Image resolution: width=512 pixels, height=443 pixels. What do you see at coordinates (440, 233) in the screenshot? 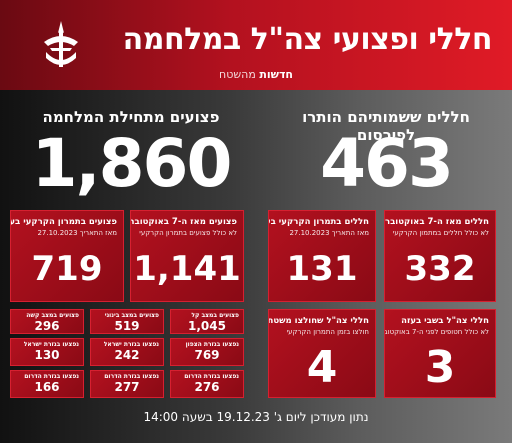
I see `card-subtitle: לא כולל חללים במתמון הקרקעי` at bounding box center [440, 233].